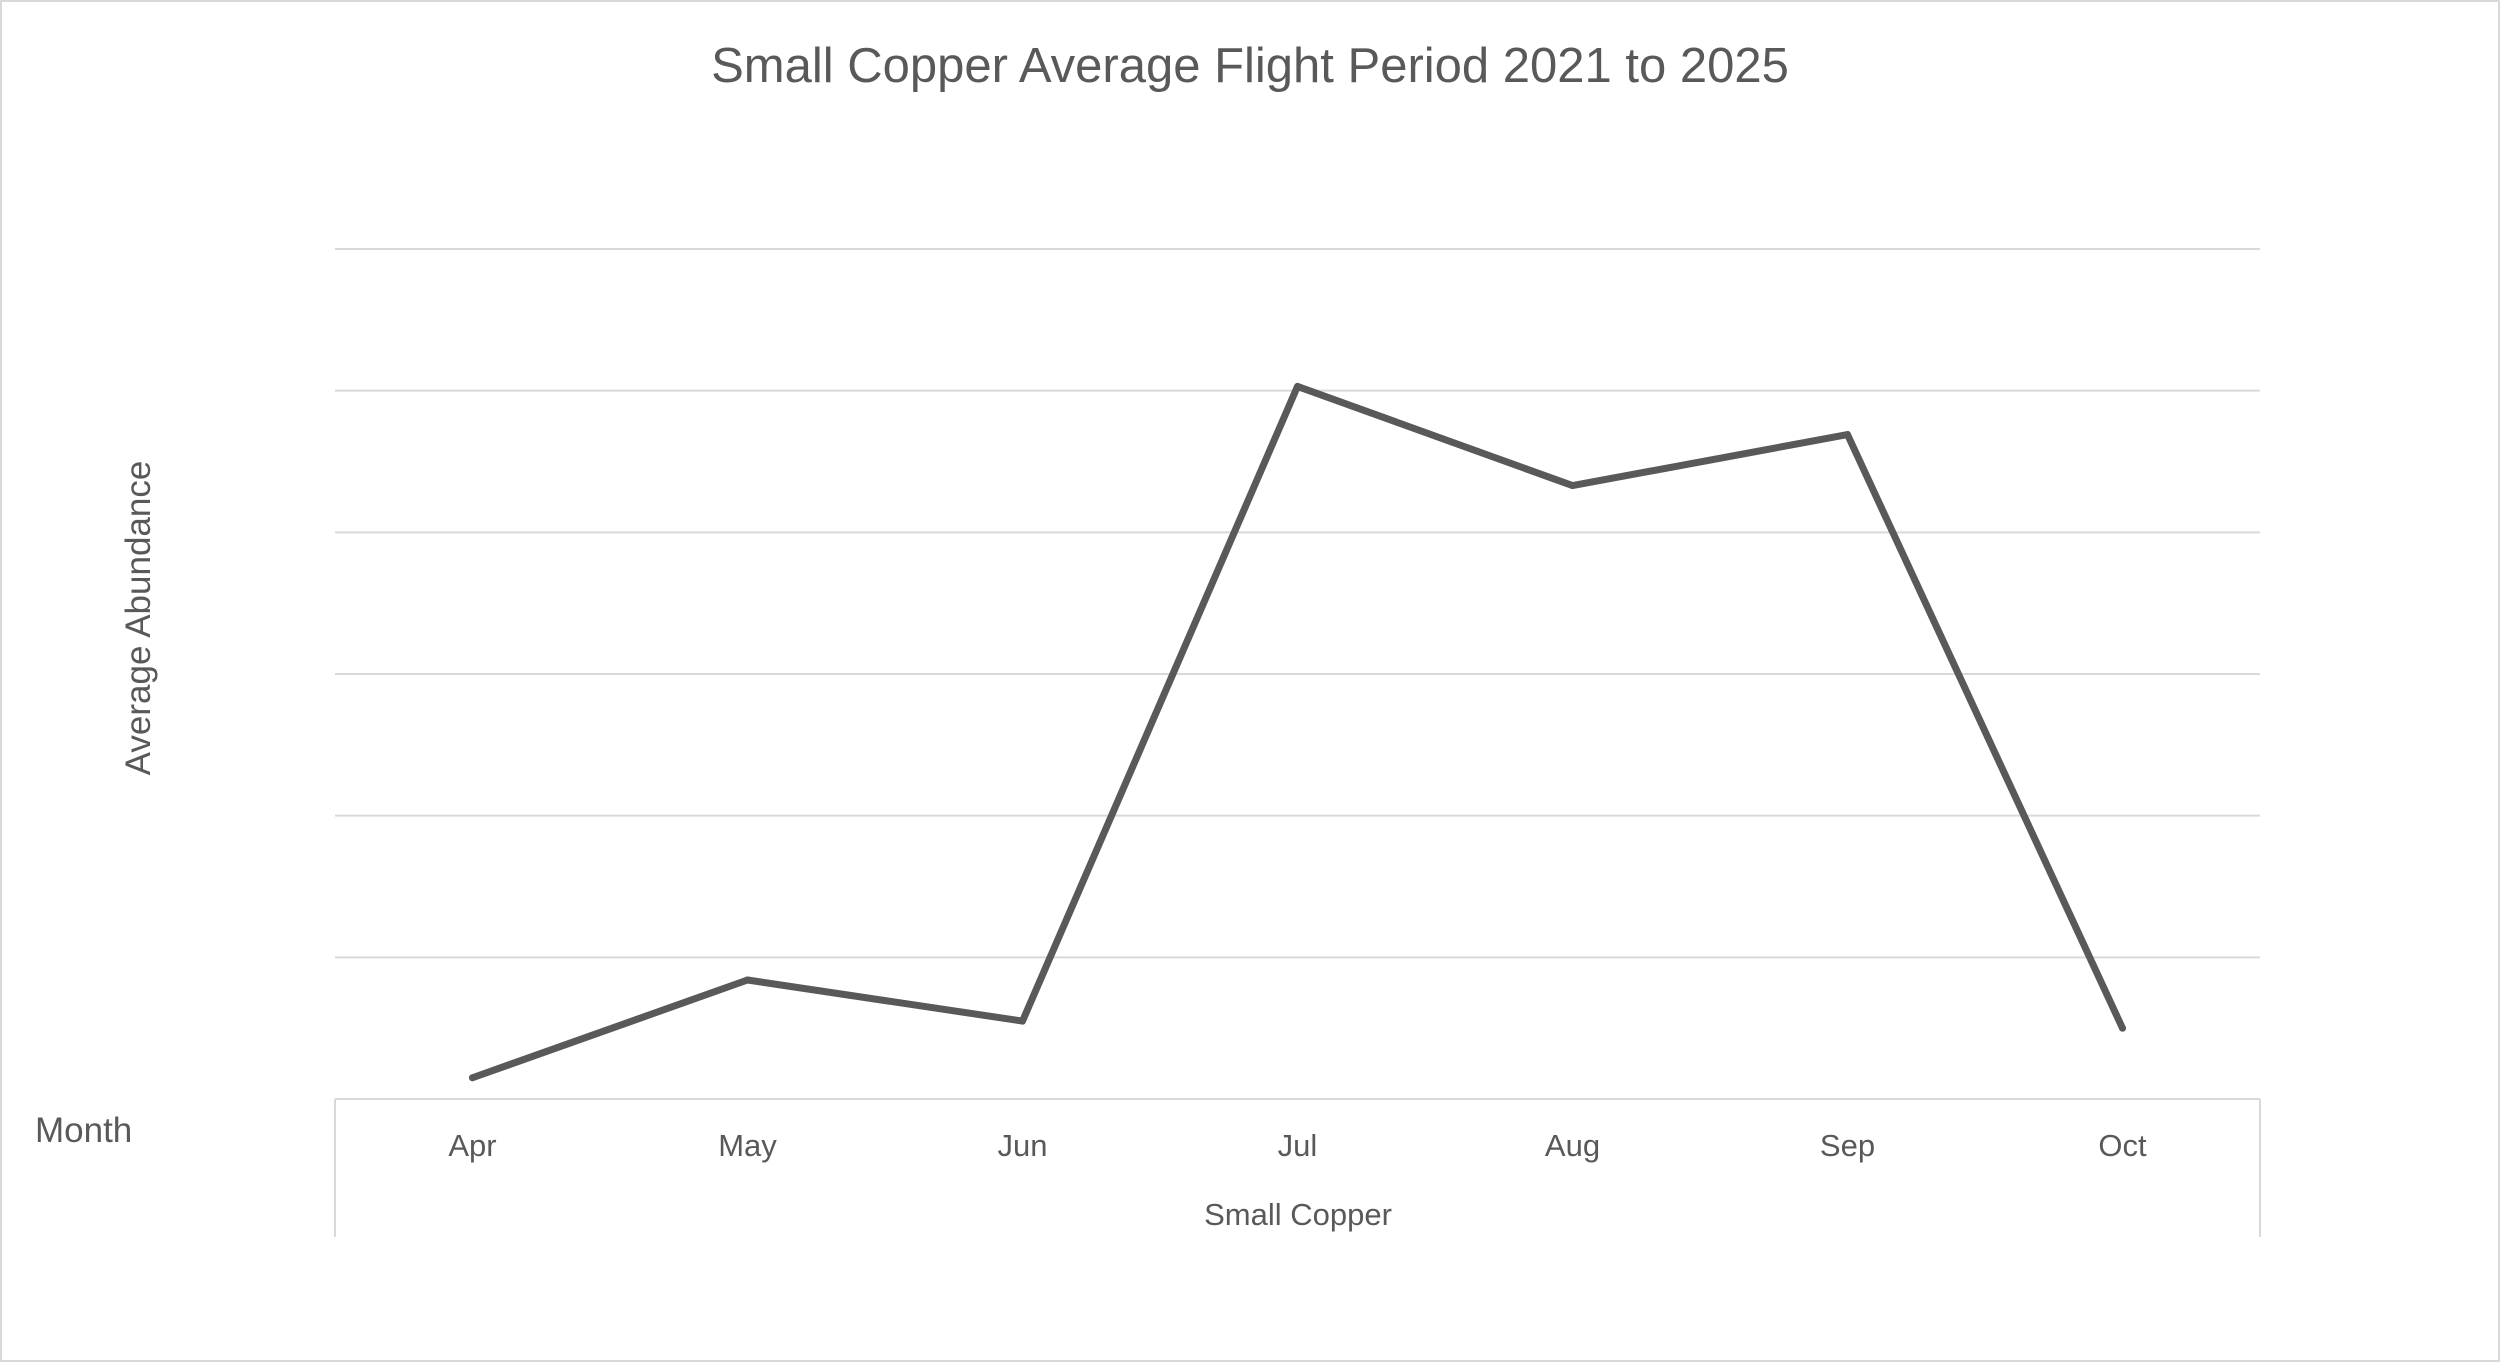  I want to click on x-tick-label: Oct, so click(2122, 1145).